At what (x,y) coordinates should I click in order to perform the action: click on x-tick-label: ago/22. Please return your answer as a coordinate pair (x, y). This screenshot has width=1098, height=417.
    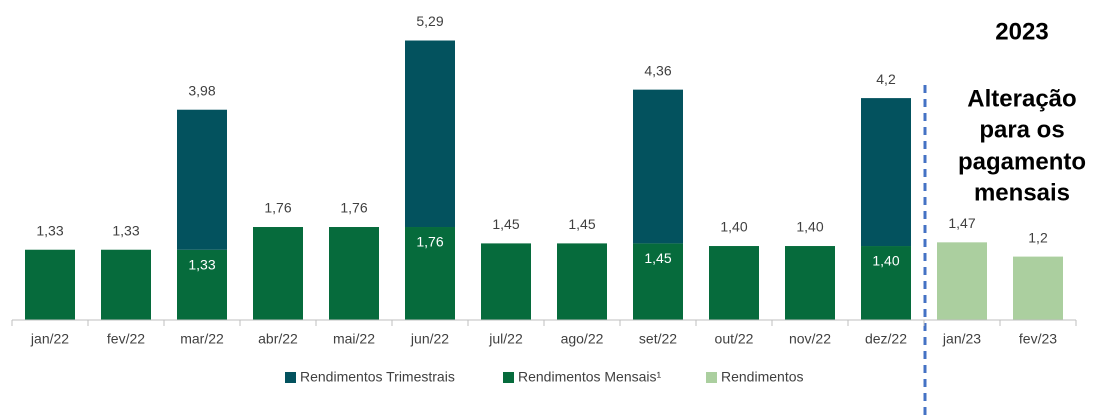
    Looking at the image, I should click on (582, 339).